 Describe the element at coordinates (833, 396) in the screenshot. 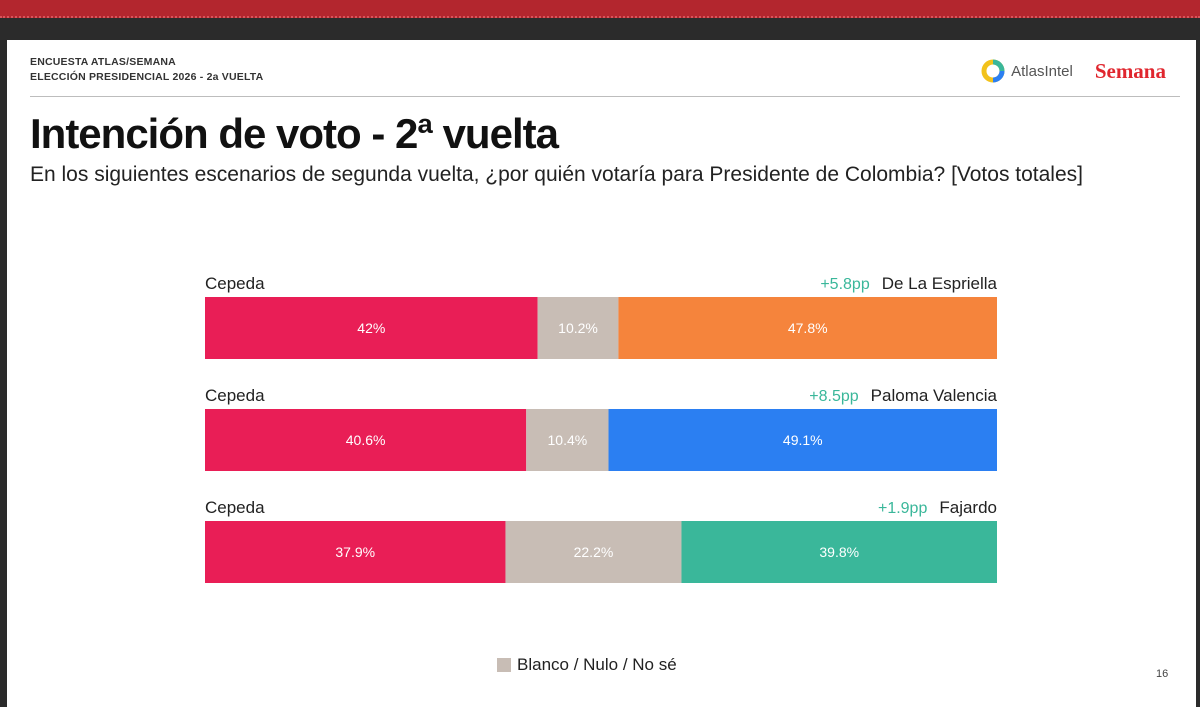

I see `scenario-margin: +8.5pp` at that location.